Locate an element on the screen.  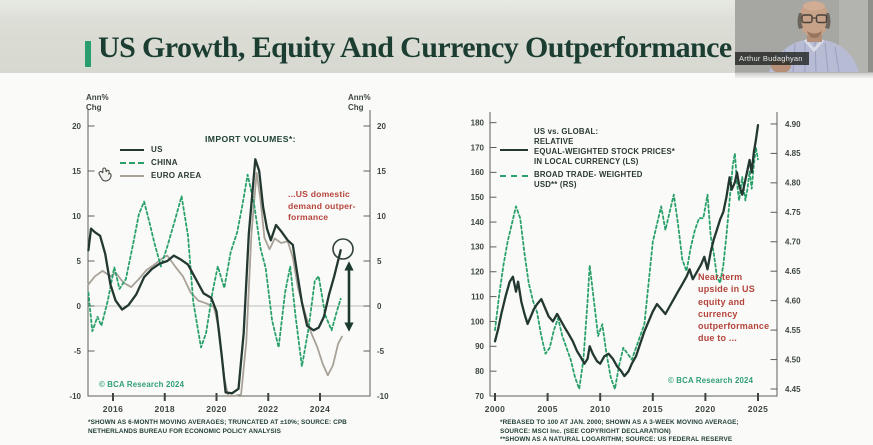
legend-item-euro-area: EURO AREA is located at coordinates (160, 175).